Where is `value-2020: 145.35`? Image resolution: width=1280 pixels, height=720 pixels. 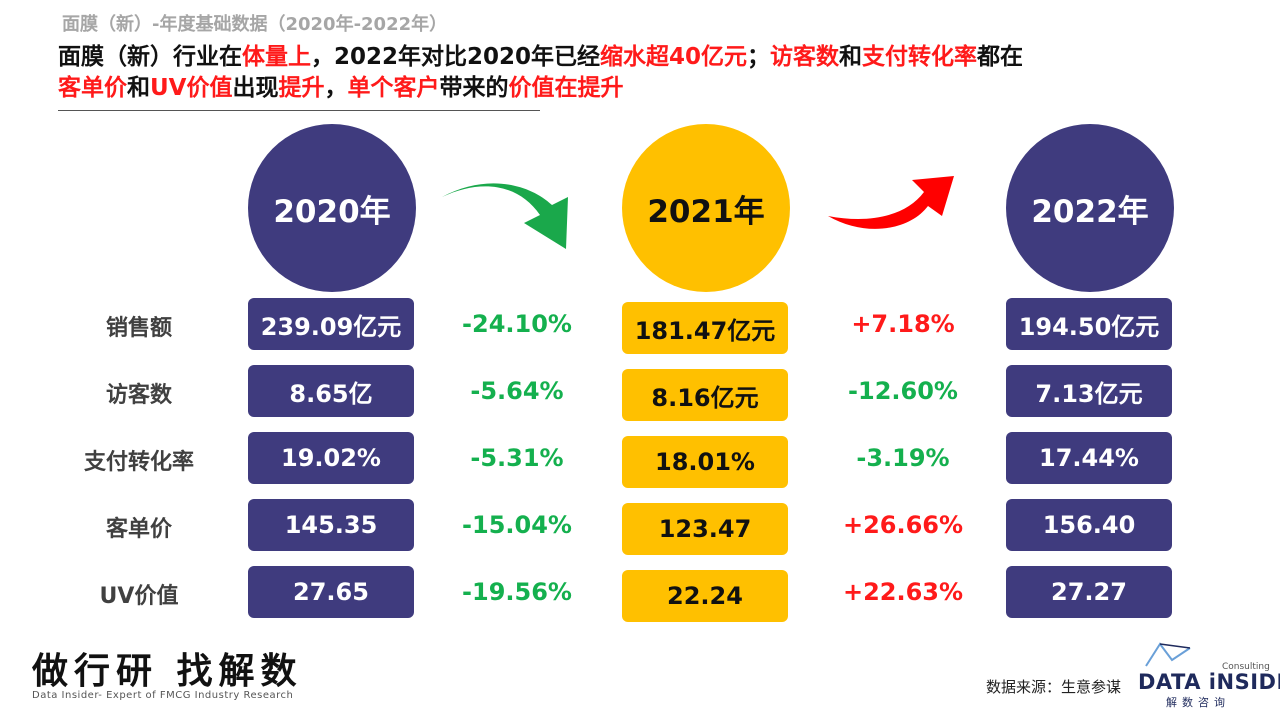 value-2020: 145.35 is located at coordinates (331, 525).